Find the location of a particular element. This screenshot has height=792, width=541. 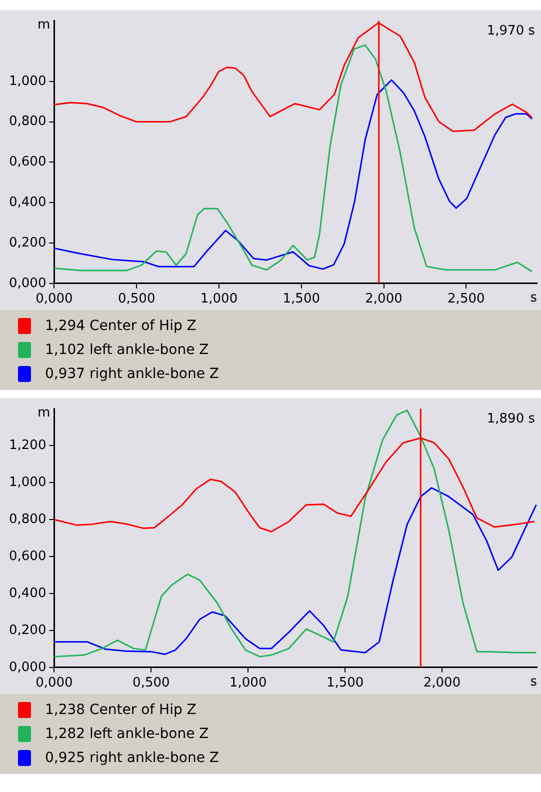

annotation: 1,890 s is located at coordinates (511, 419).